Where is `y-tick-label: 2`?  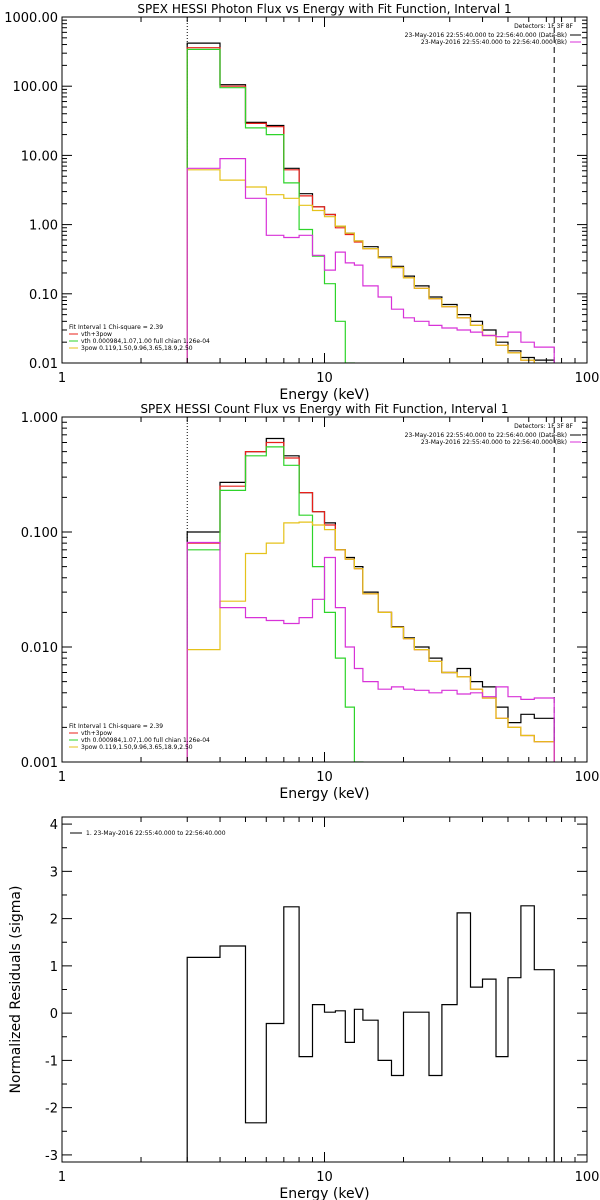 y-tick-label: 2 is located at coordinates (54, 920).